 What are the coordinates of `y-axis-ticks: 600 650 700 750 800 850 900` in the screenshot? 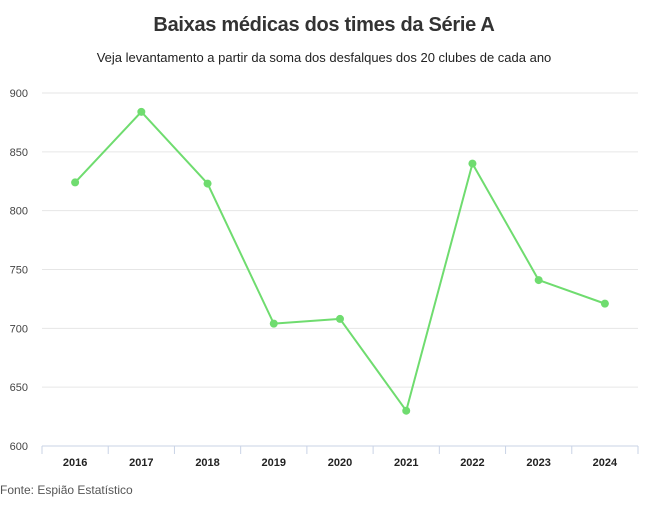 It's located at (19, 270).